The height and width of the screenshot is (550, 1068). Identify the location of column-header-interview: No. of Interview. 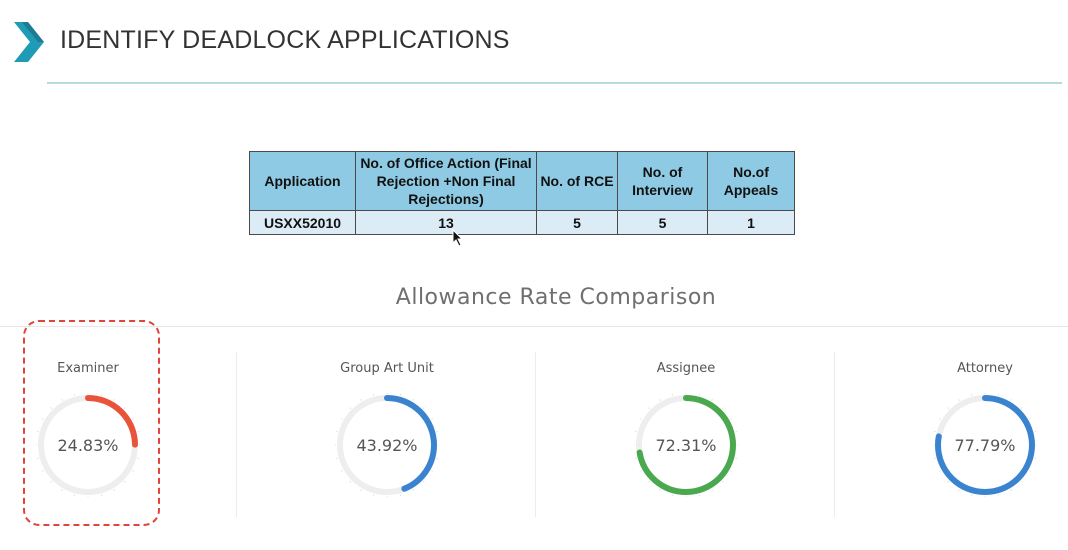
(662, 181).